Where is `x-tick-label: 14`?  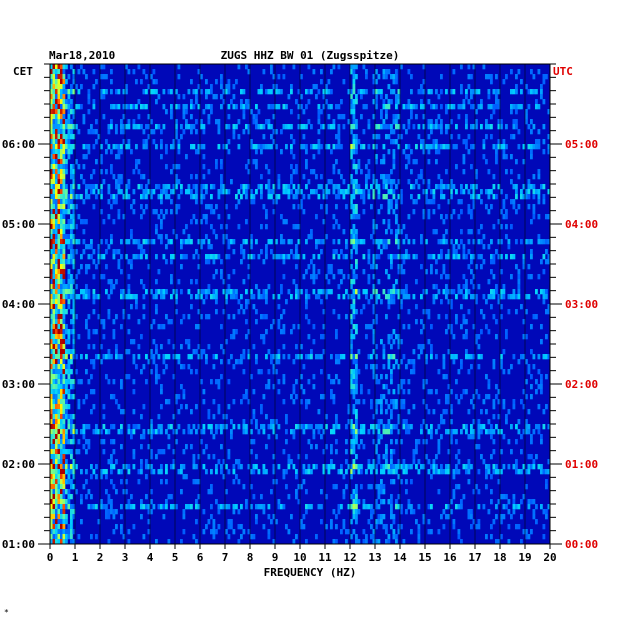
x-tick-label: 14 is located at coordinates (400, 557).